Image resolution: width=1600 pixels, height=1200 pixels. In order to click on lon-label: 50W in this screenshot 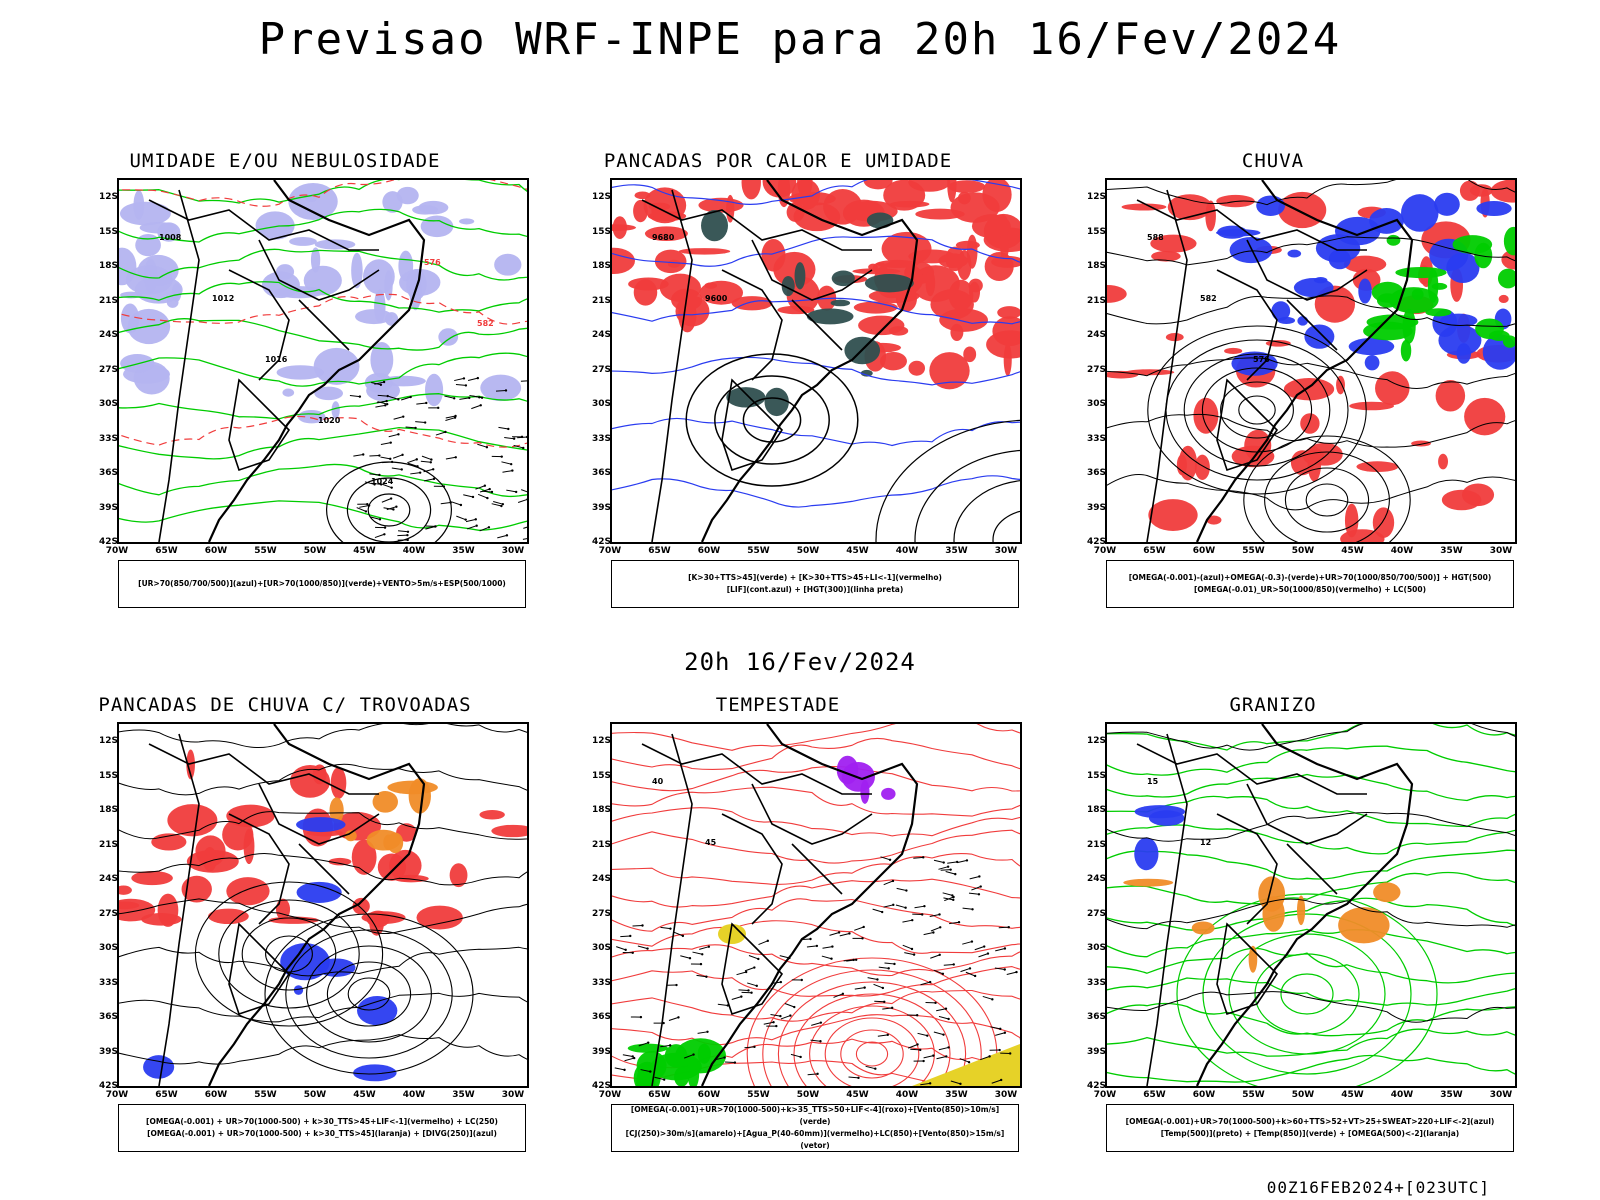, I will do `click(1303, 551)`.